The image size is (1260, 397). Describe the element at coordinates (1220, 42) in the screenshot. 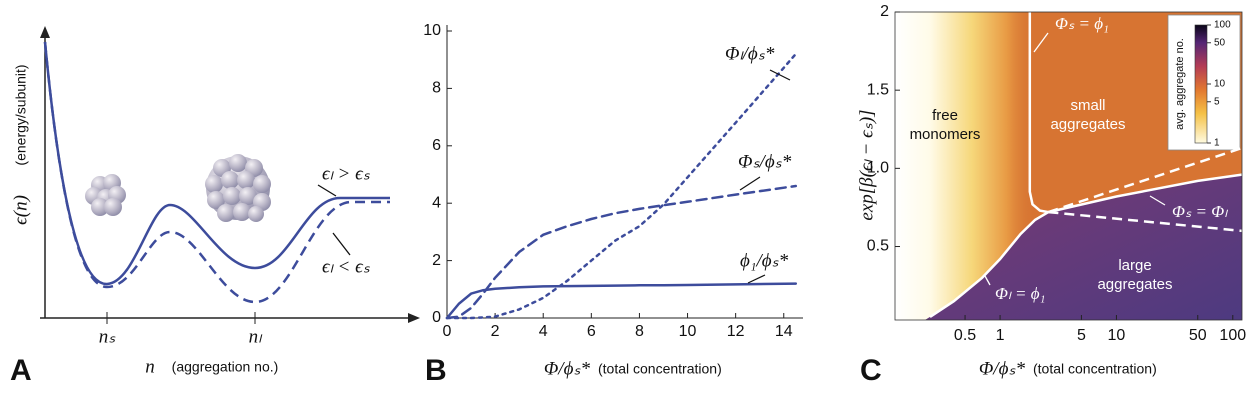

I see `colorbar-tick-label: 50` at that location.